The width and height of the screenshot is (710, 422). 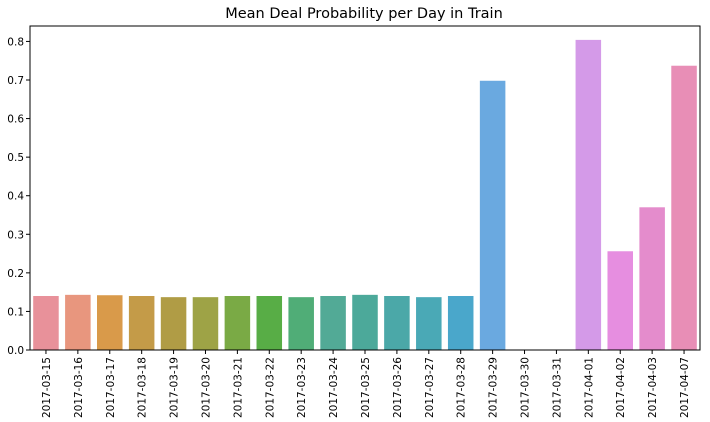 What do you see at coordinates (206, 387) in the screenshot?
I see `x-tick-label-2017-03-20: 2017-03-20` at bounding box center [206, 387].